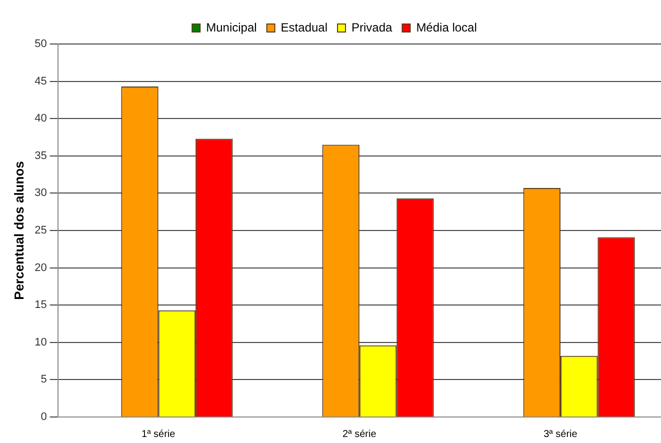 This screenshot has height=443, width=661. What do you see at coordinates (159, 434) in the screenshot?
I see `x-tick-label: 1ª série` at bounding box center [159, 434].